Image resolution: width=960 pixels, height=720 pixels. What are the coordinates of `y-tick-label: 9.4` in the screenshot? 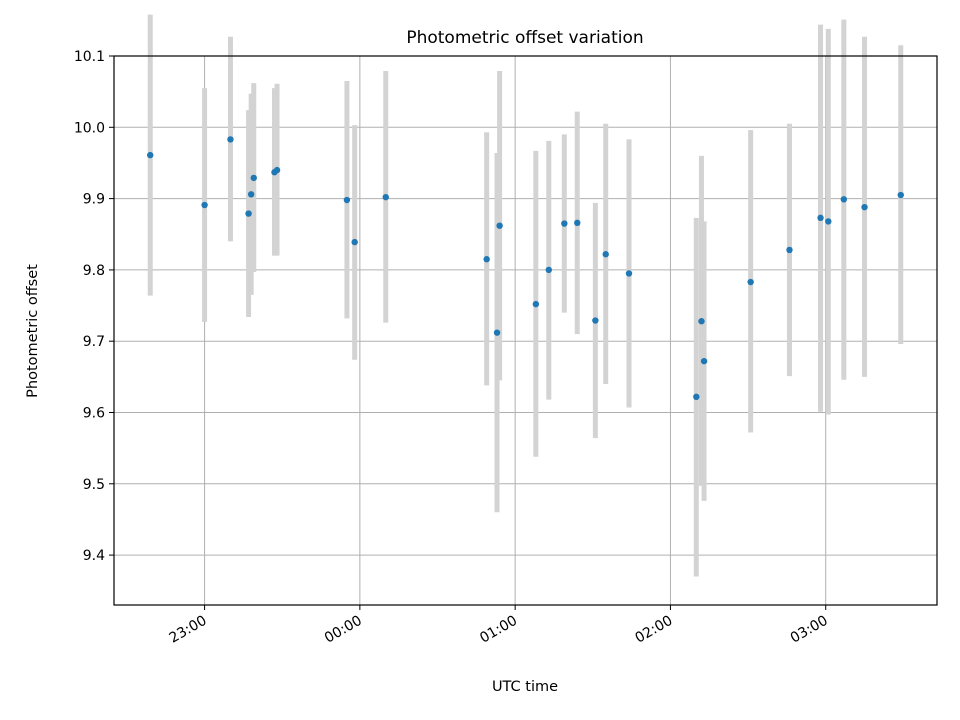 It's located at (94, 556).